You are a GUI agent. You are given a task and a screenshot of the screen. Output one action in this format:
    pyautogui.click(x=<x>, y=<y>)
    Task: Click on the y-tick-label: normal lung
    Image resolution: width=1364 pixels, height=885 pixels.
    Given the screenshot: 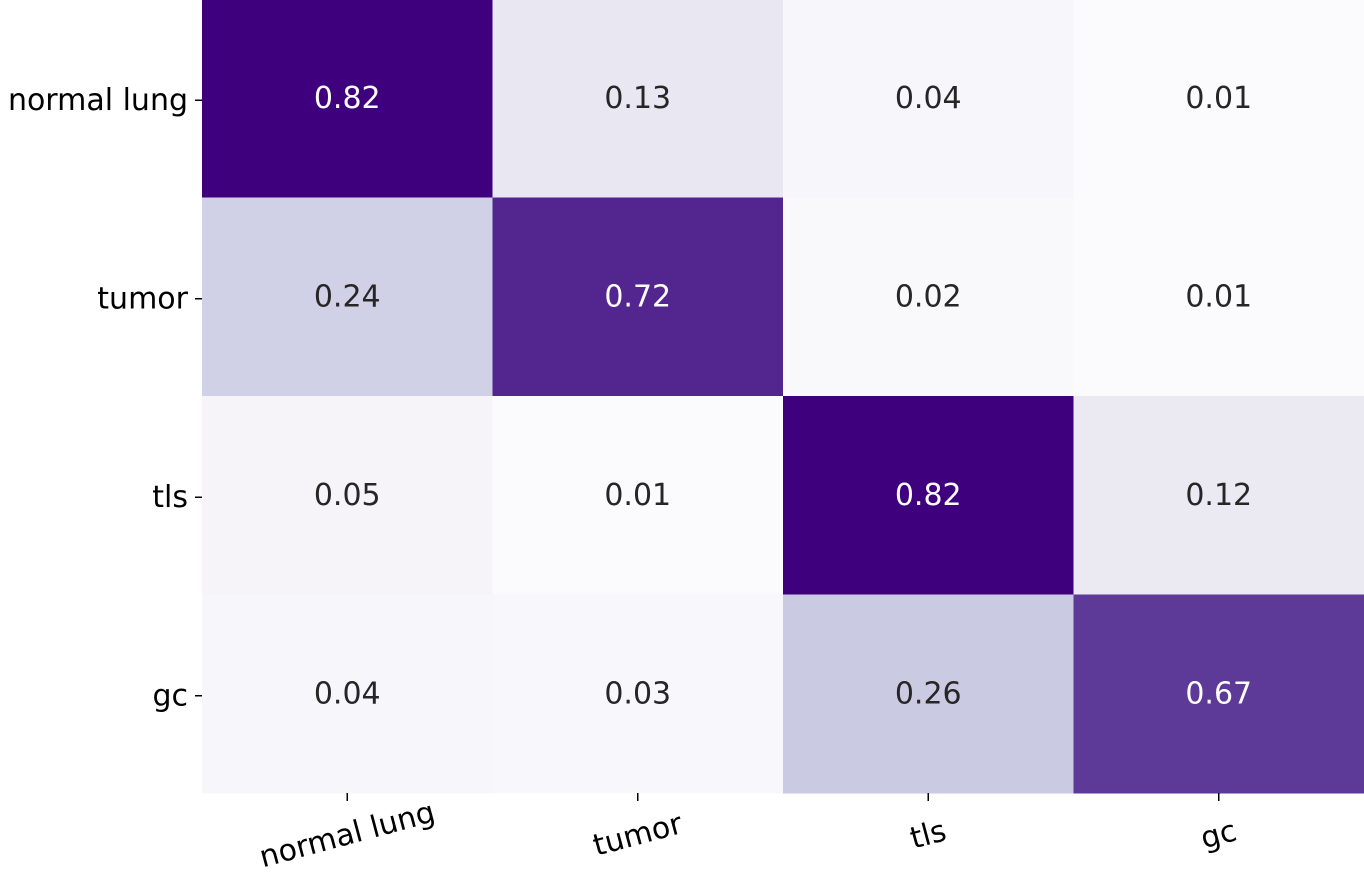 What is the action you would take?
    pyautogui.click(x=98, y=100)
    